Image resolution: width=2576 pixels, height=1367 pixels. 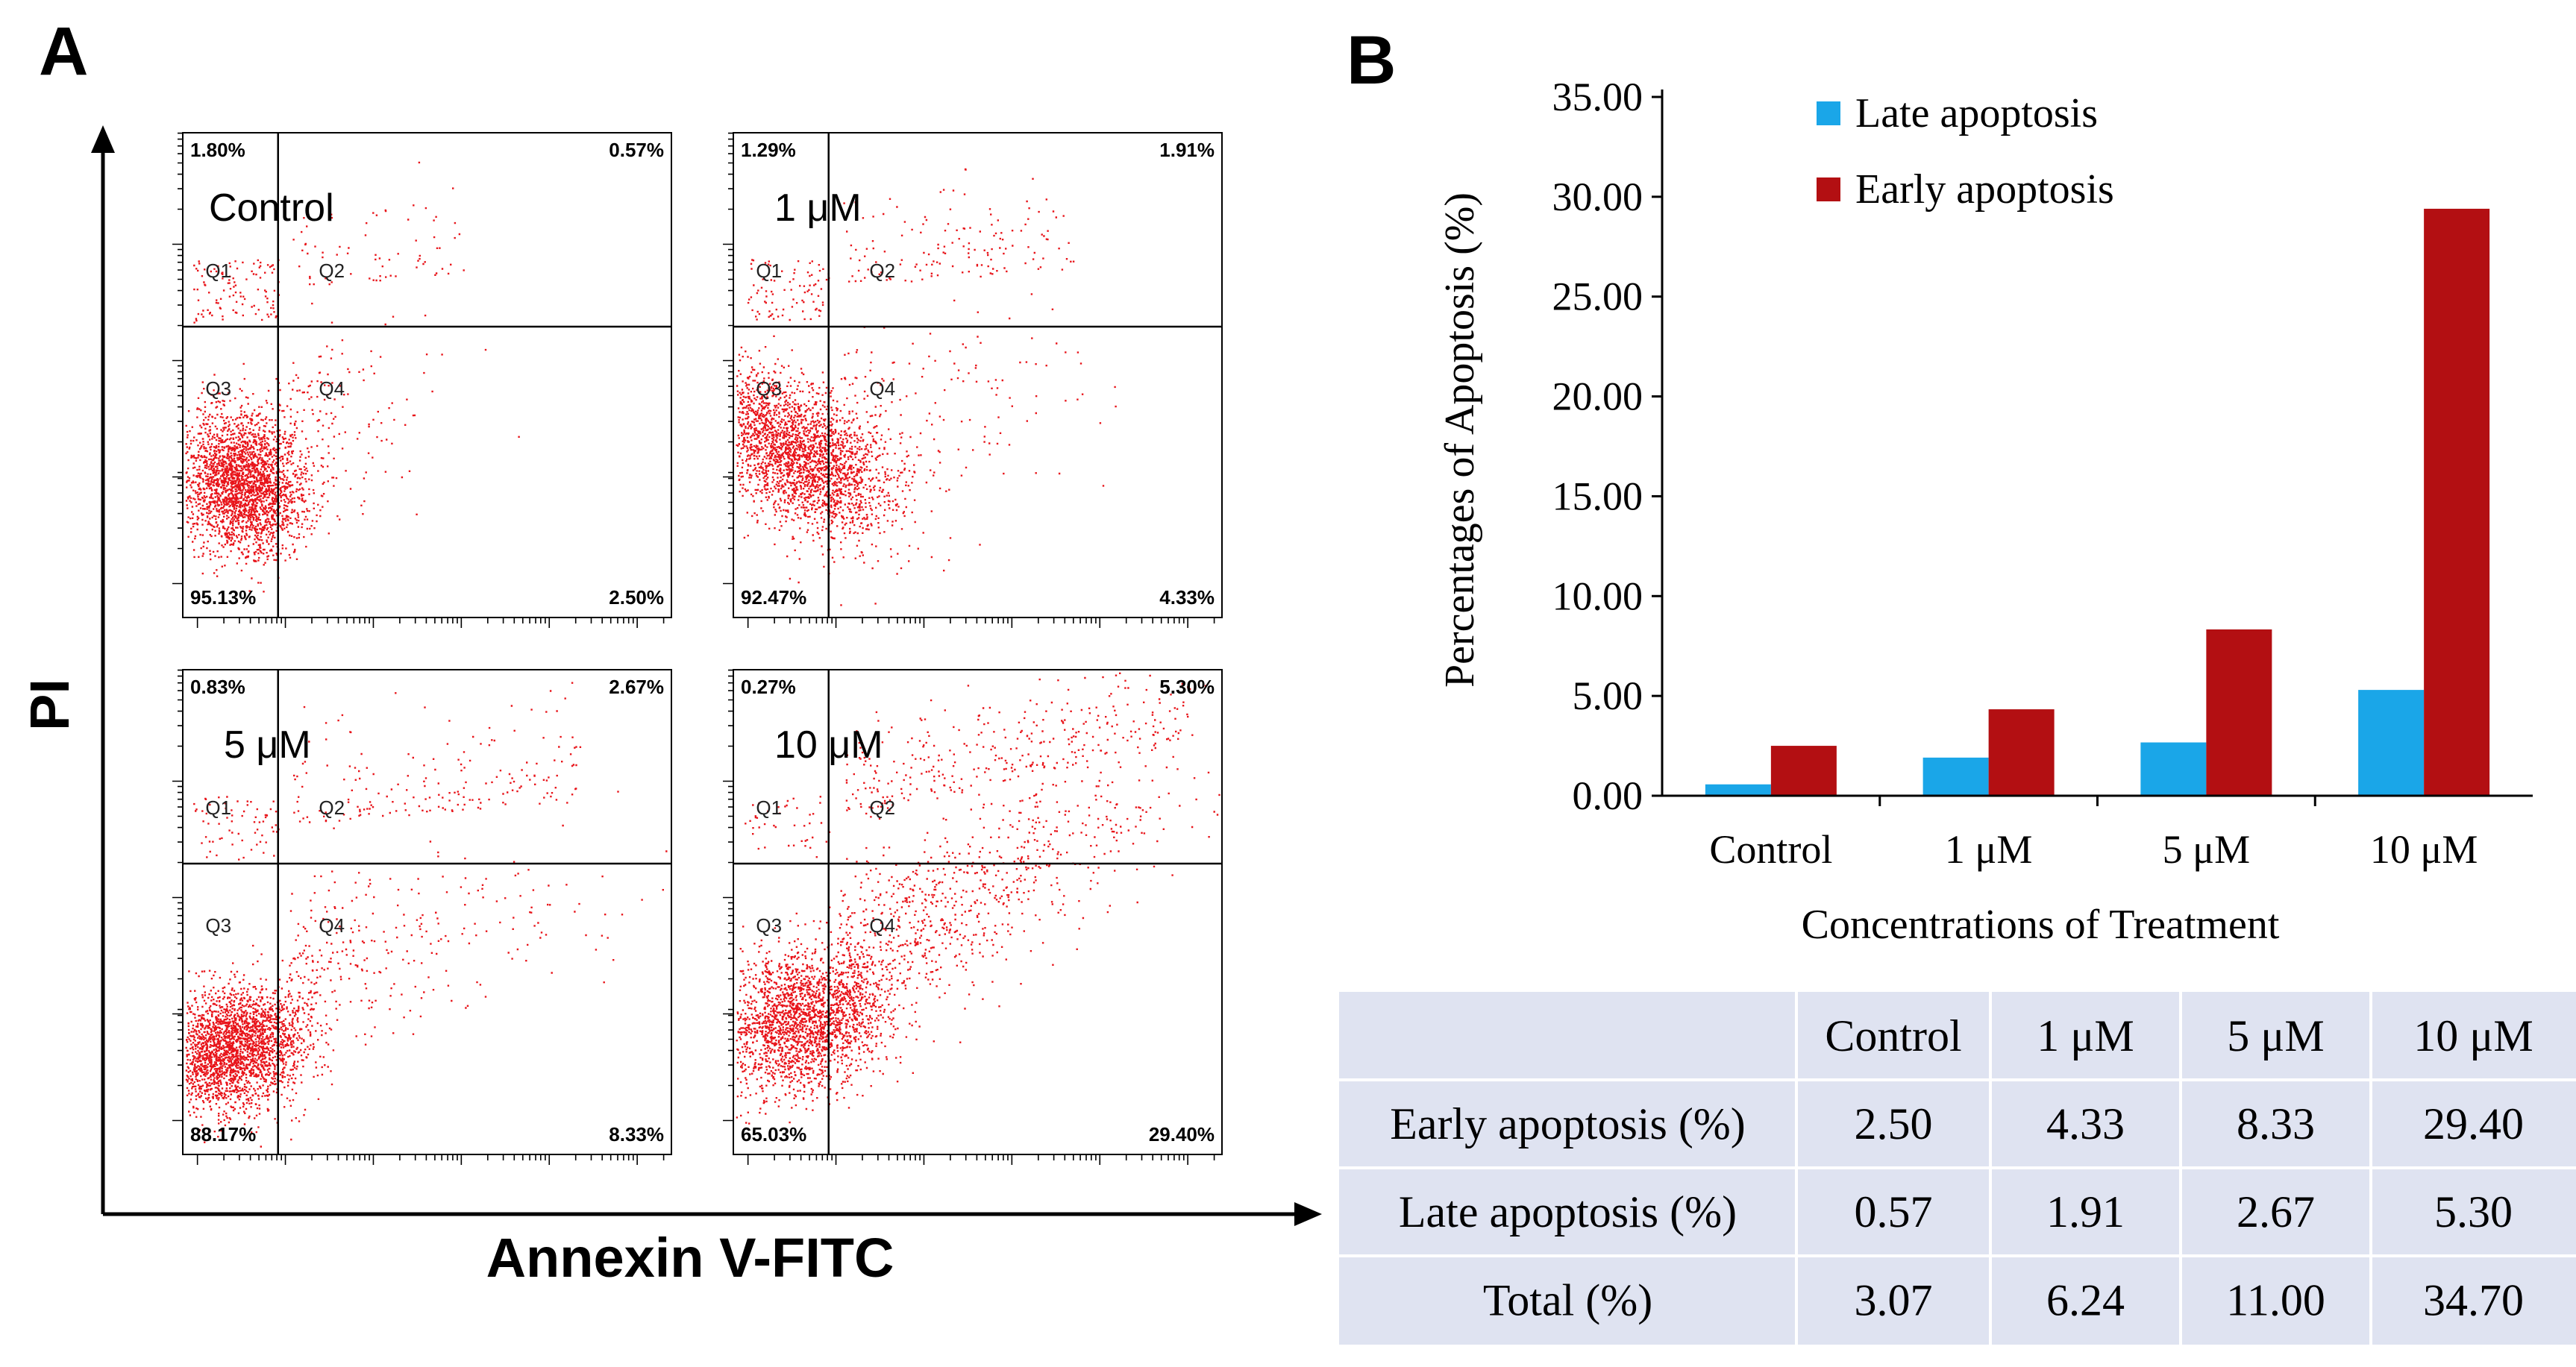 I want to click on panel-label-b: B, so click(x=1371, y=60).